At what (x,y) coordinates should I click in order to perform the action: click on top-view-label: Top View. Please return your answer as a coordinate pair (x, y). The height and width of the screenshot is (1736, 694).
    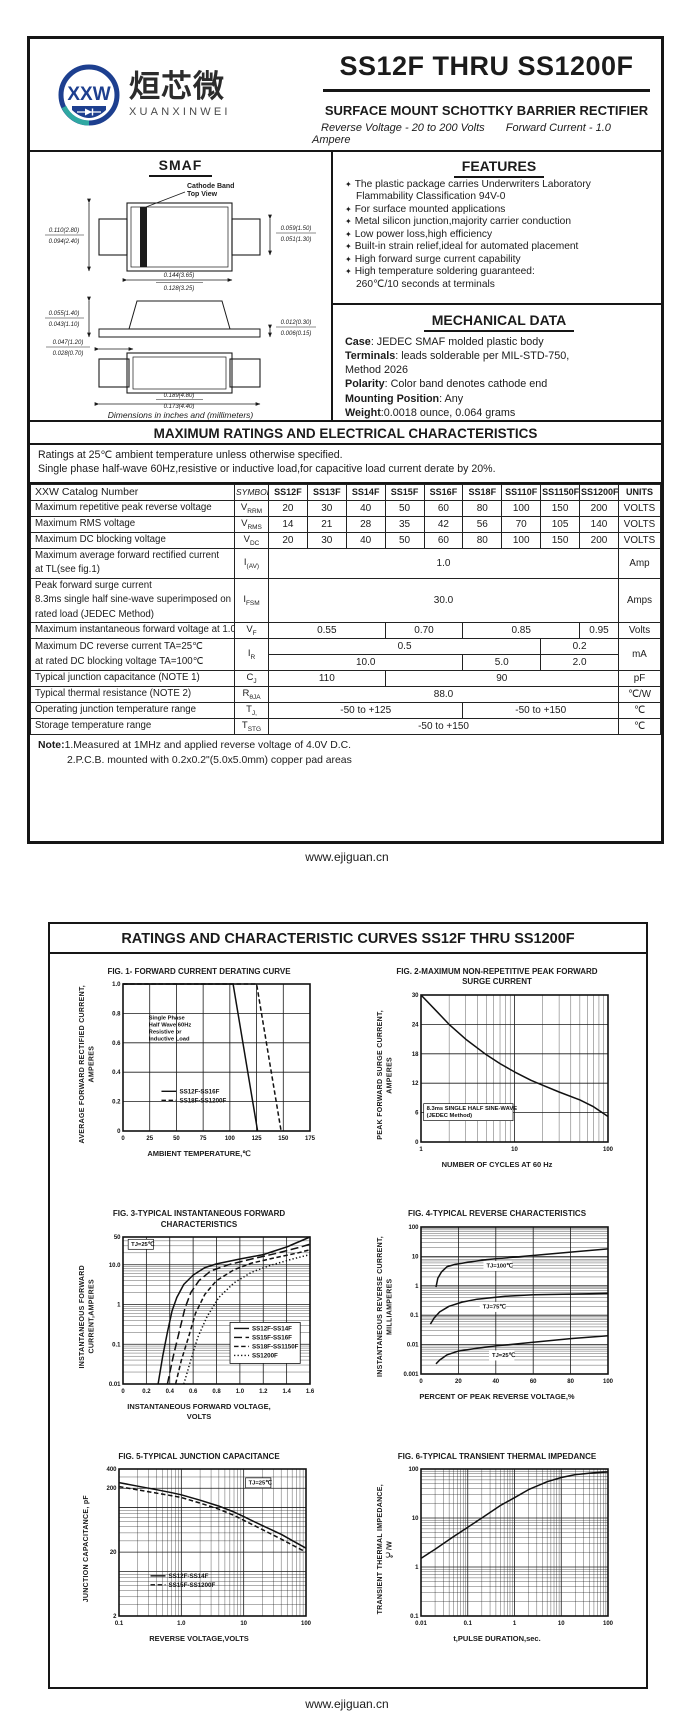
    Looking at the image, I should click on (202, 194).